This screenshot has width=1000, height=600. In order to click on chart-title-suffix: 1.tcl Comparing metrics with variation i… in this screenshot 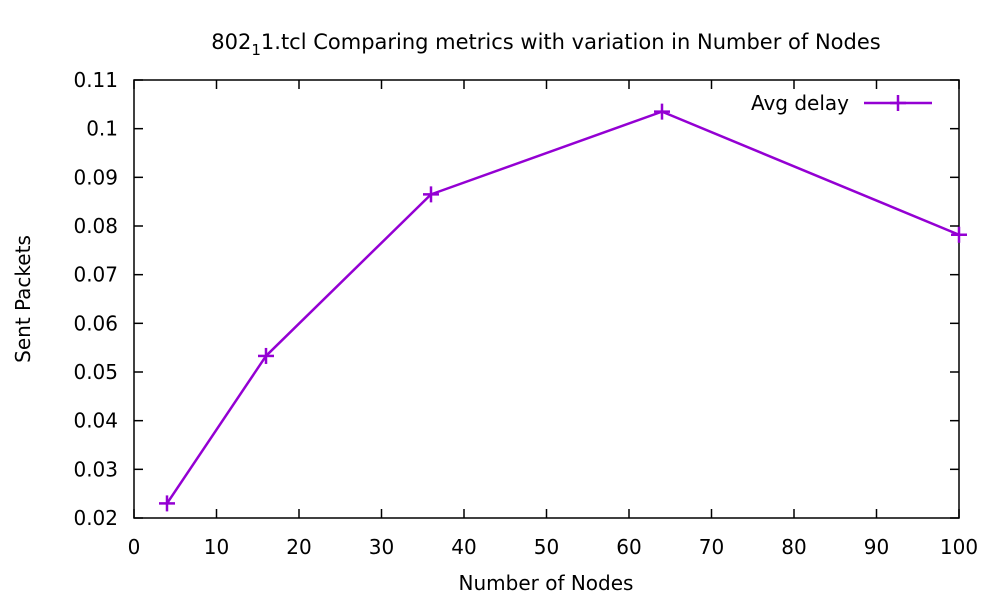, I will do `click(571, 42)`.